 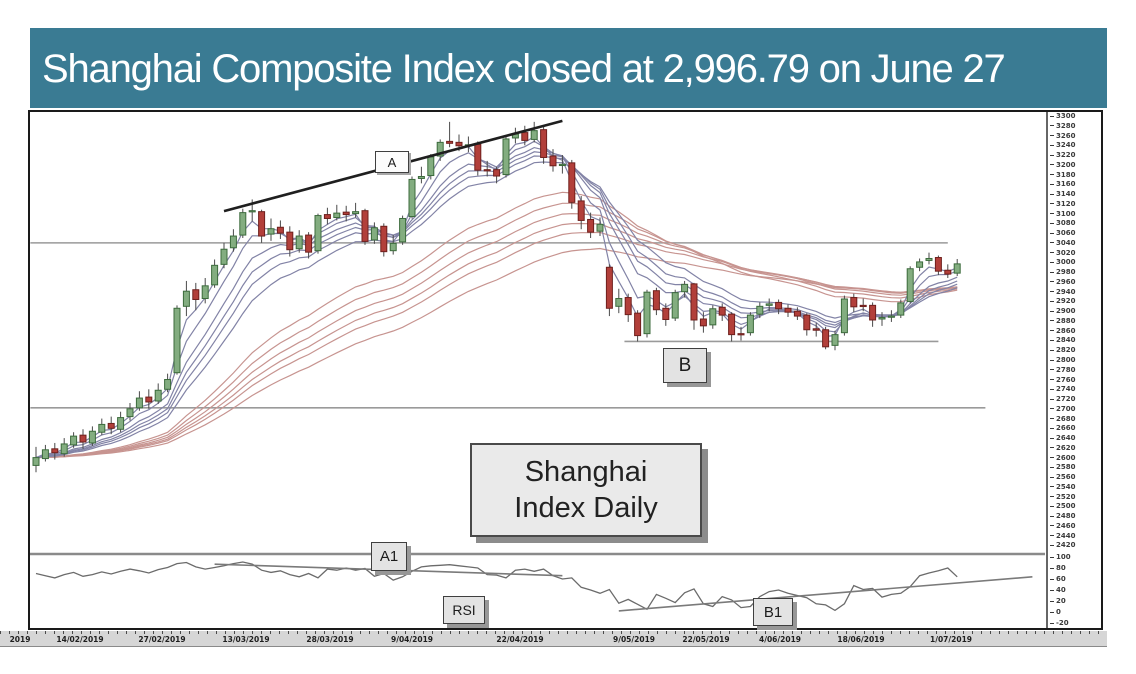 What do you see at coordinates (1062, 448) in the screenshot?
I see `price-tick-label: 2620` at bounding box center [1062, 448].